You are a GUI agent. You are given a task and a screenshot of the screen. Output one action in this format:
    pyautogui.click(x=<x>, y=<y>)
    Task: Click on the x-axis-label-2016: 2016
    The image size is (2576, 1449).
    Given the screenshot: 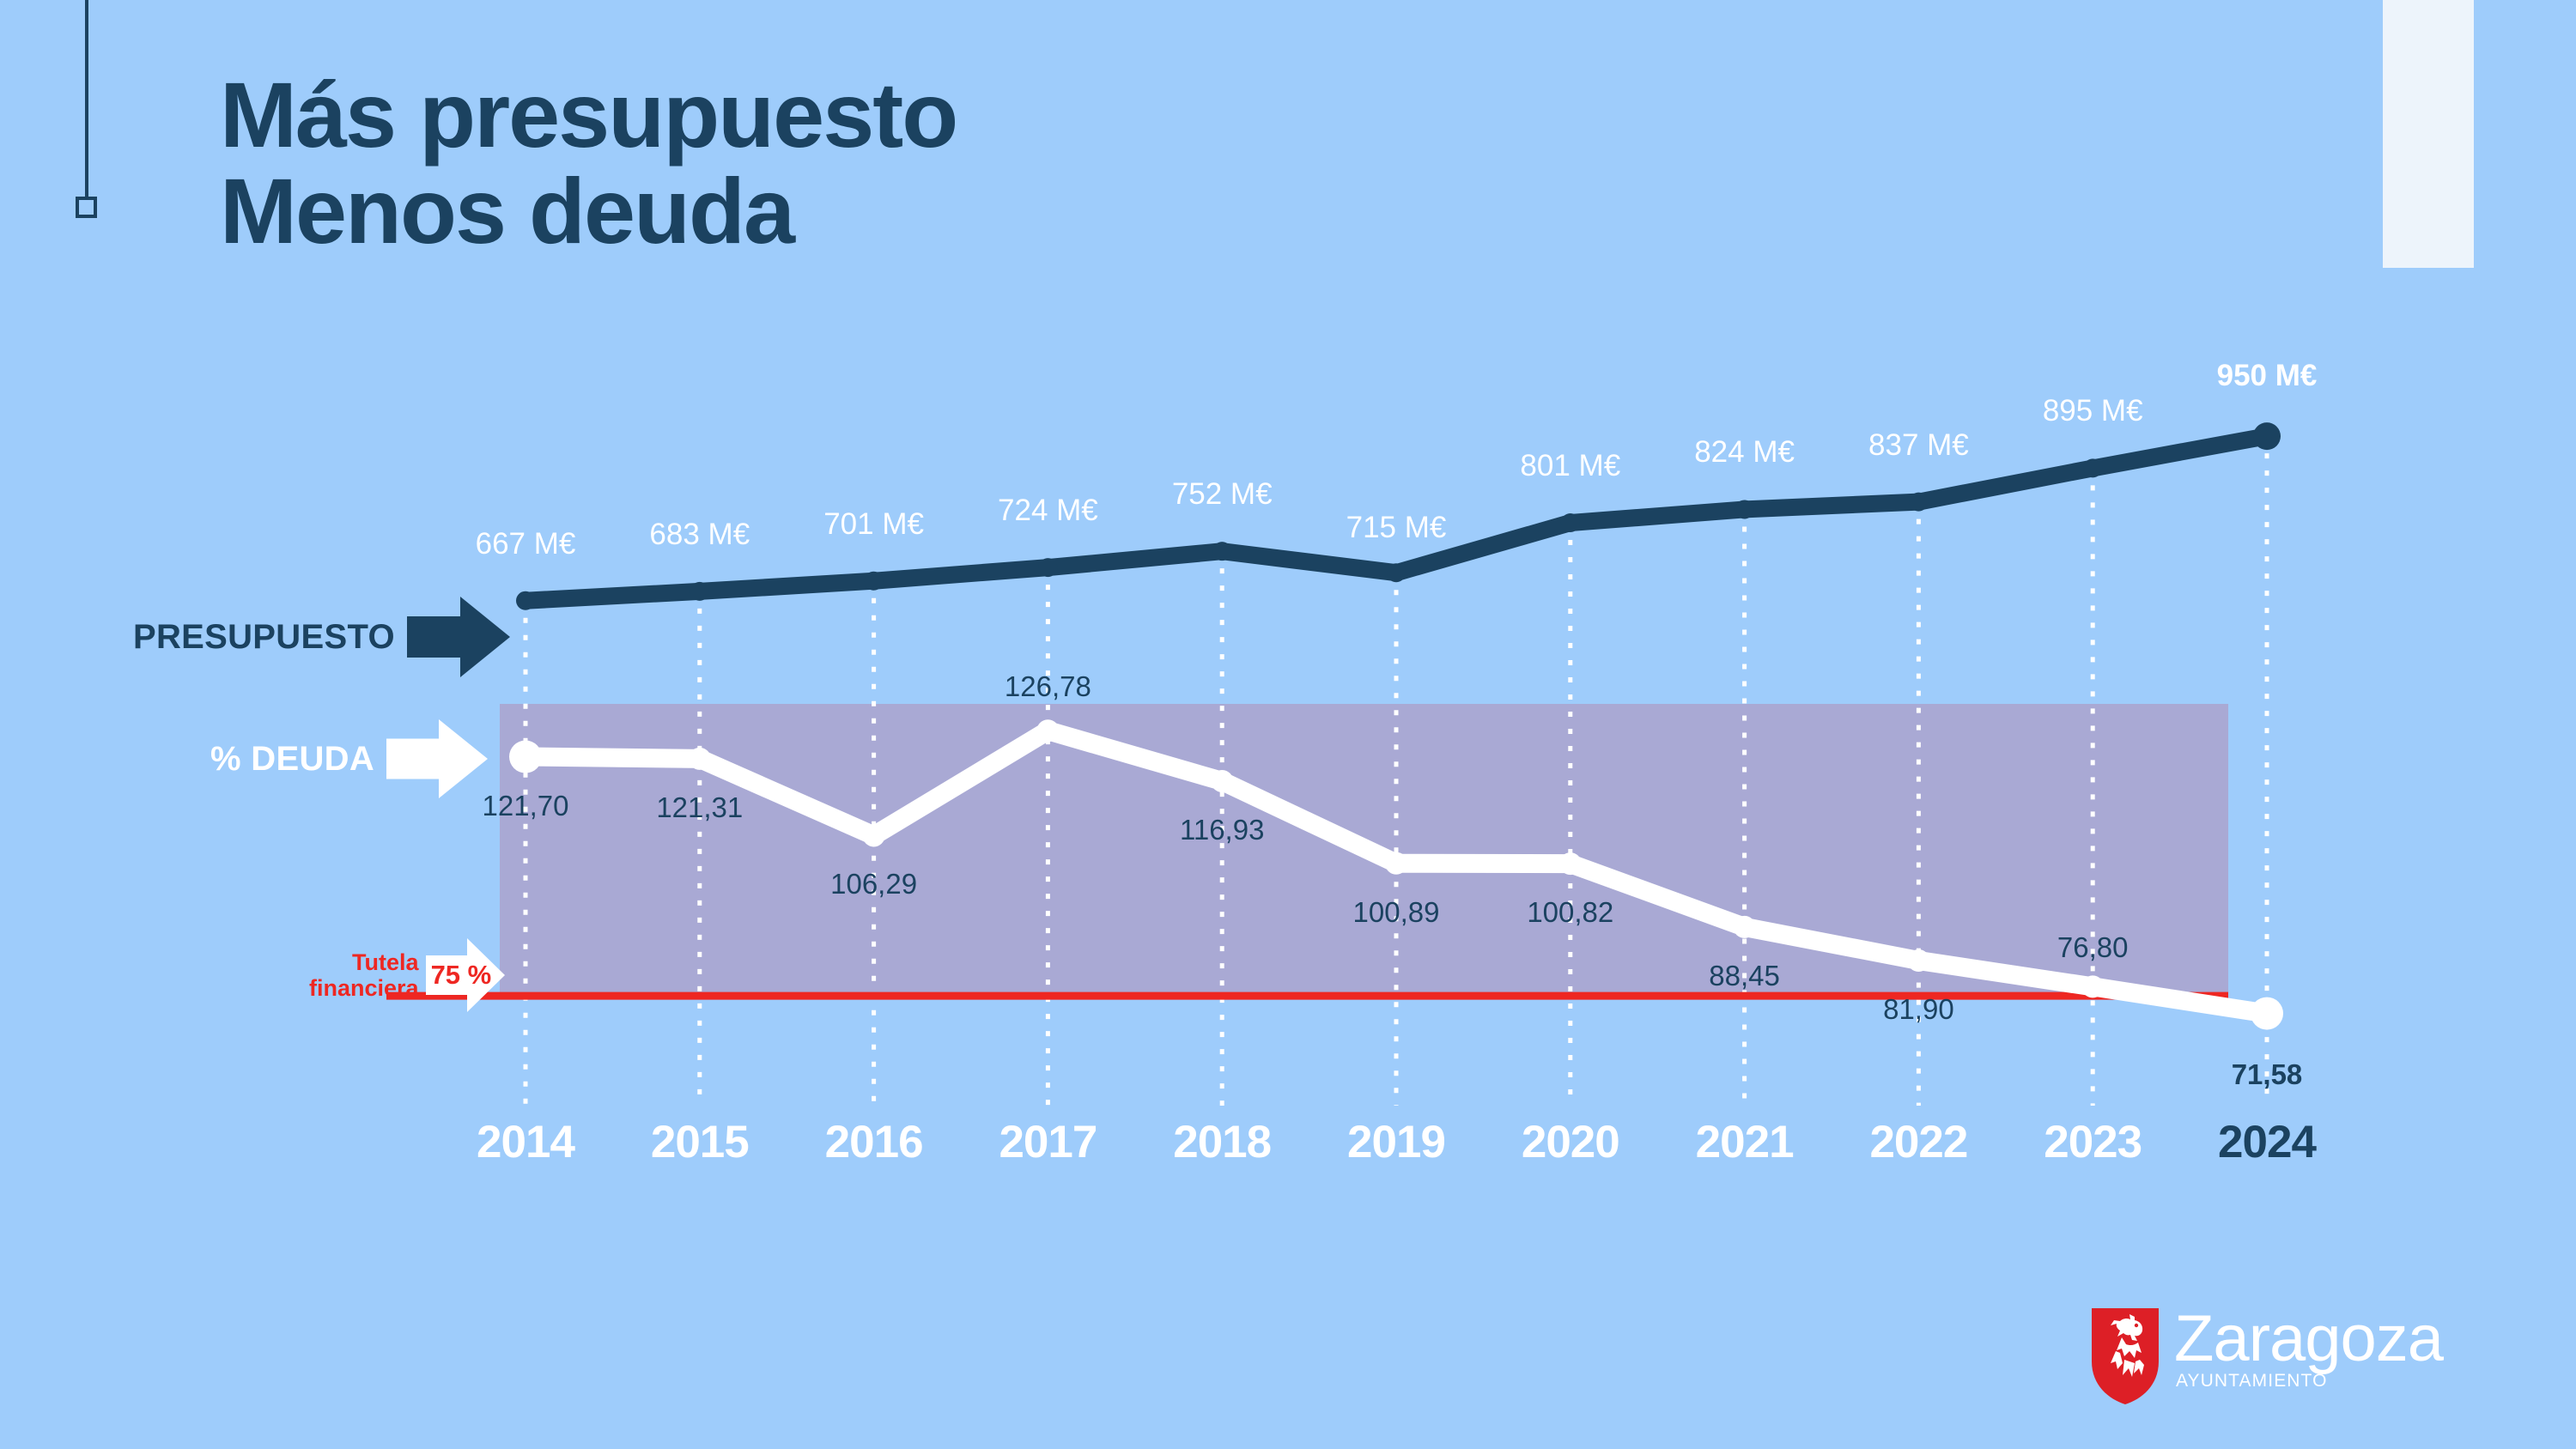 What is the action you would take?
    pyautogui.click(x=874, y=1142)
    